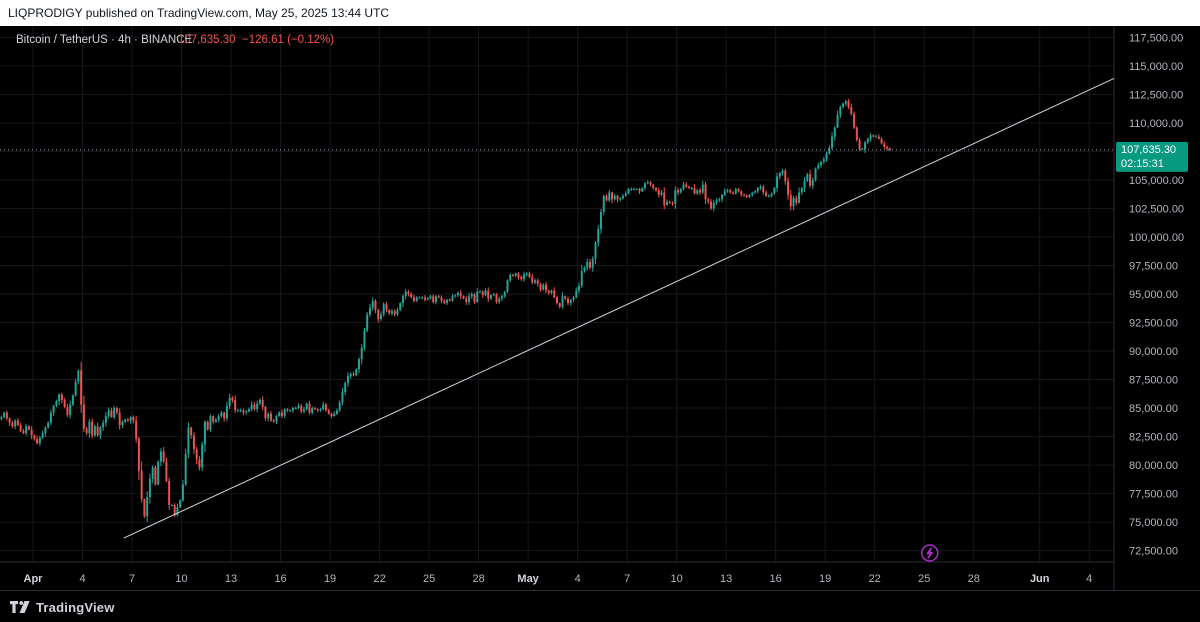 This screenshot has height=622, width=1200. Describe the element at coordinates (1152, 156) in the screenshot. I see `price-tag: 107,635.30 02:15:31` at that location.